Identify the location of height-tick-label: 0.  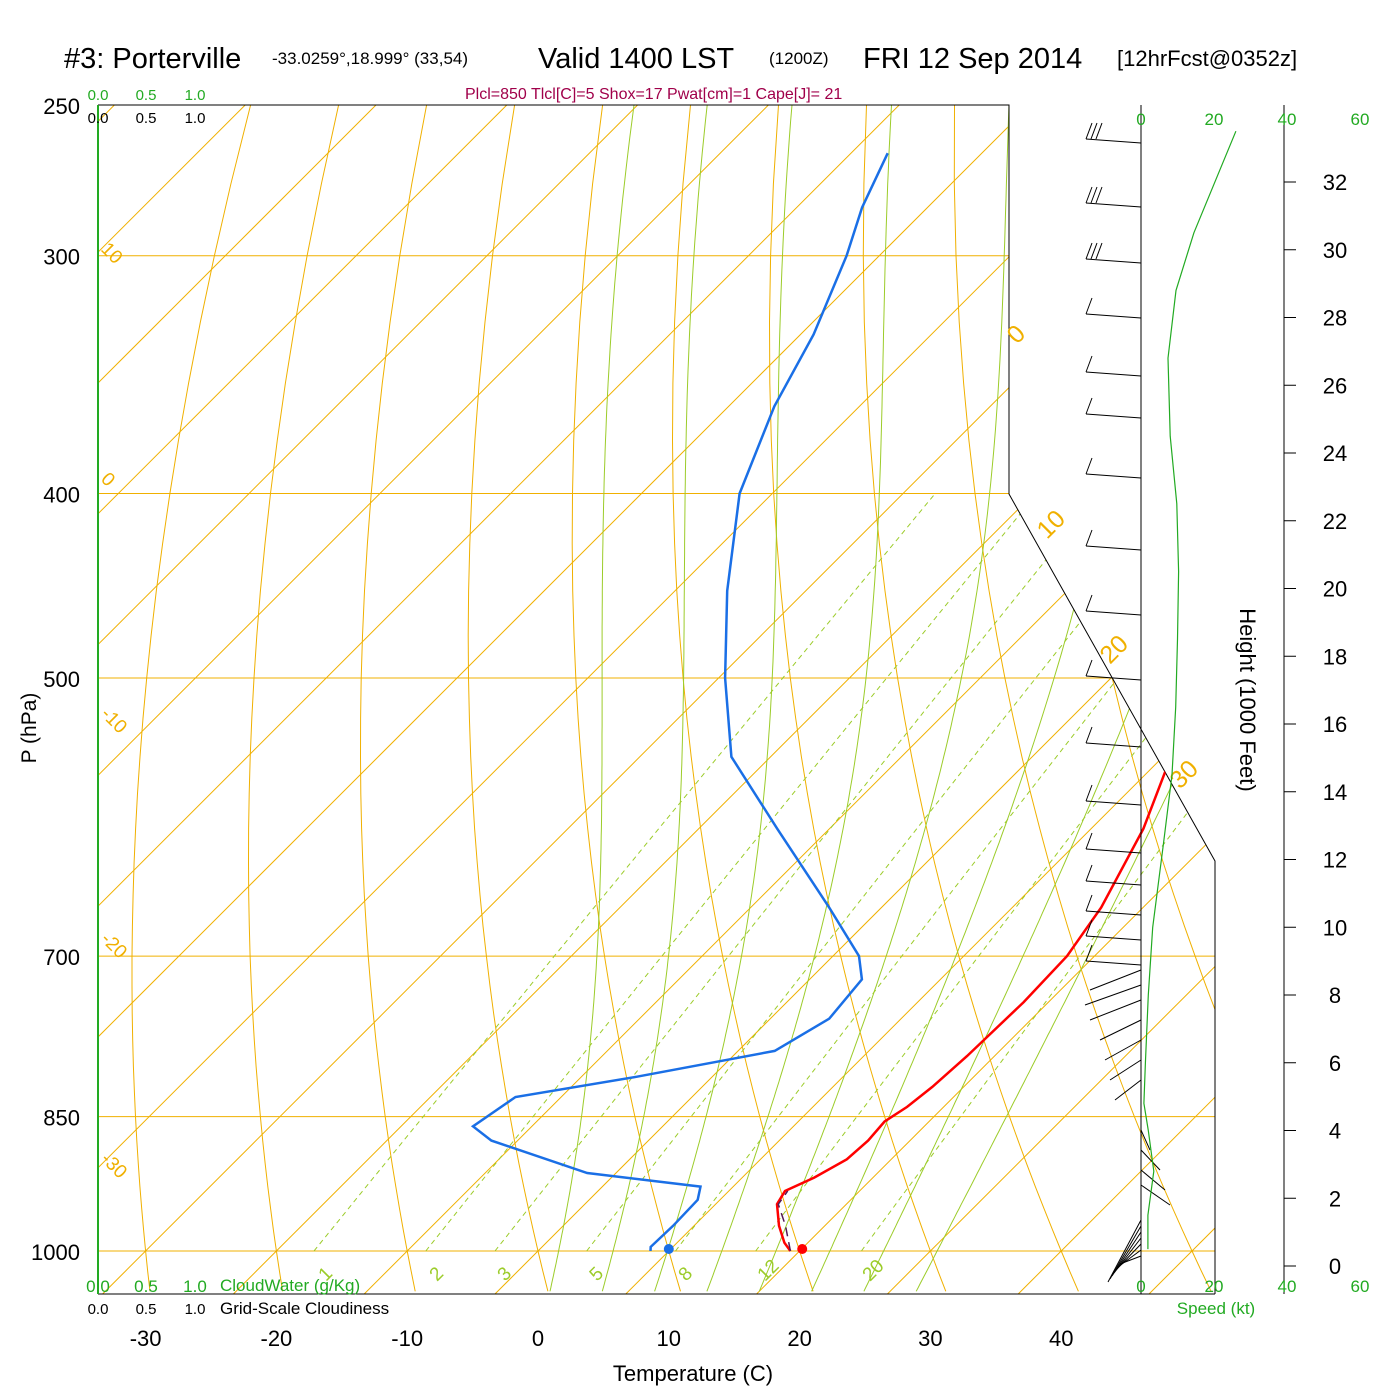
(1335, 1266).